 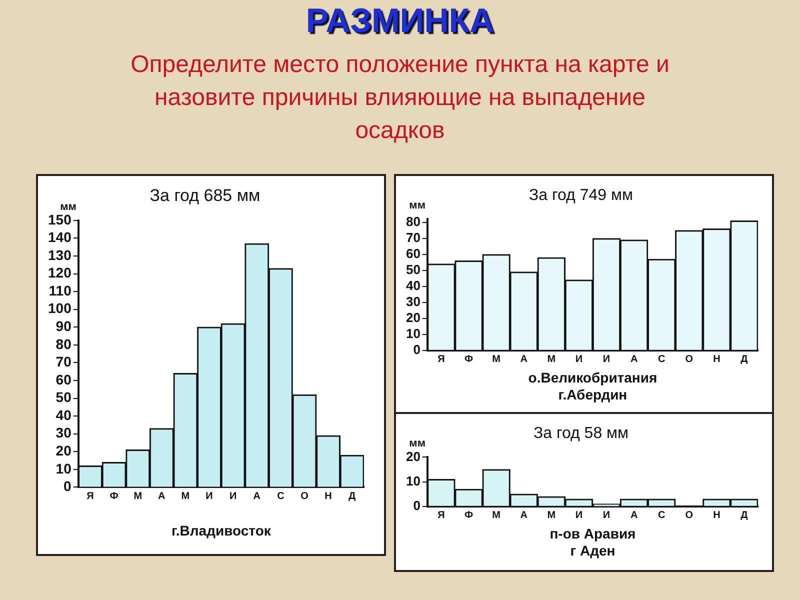 I want to click on chart-title: За год 58 мм, so click(x=581, y=433).